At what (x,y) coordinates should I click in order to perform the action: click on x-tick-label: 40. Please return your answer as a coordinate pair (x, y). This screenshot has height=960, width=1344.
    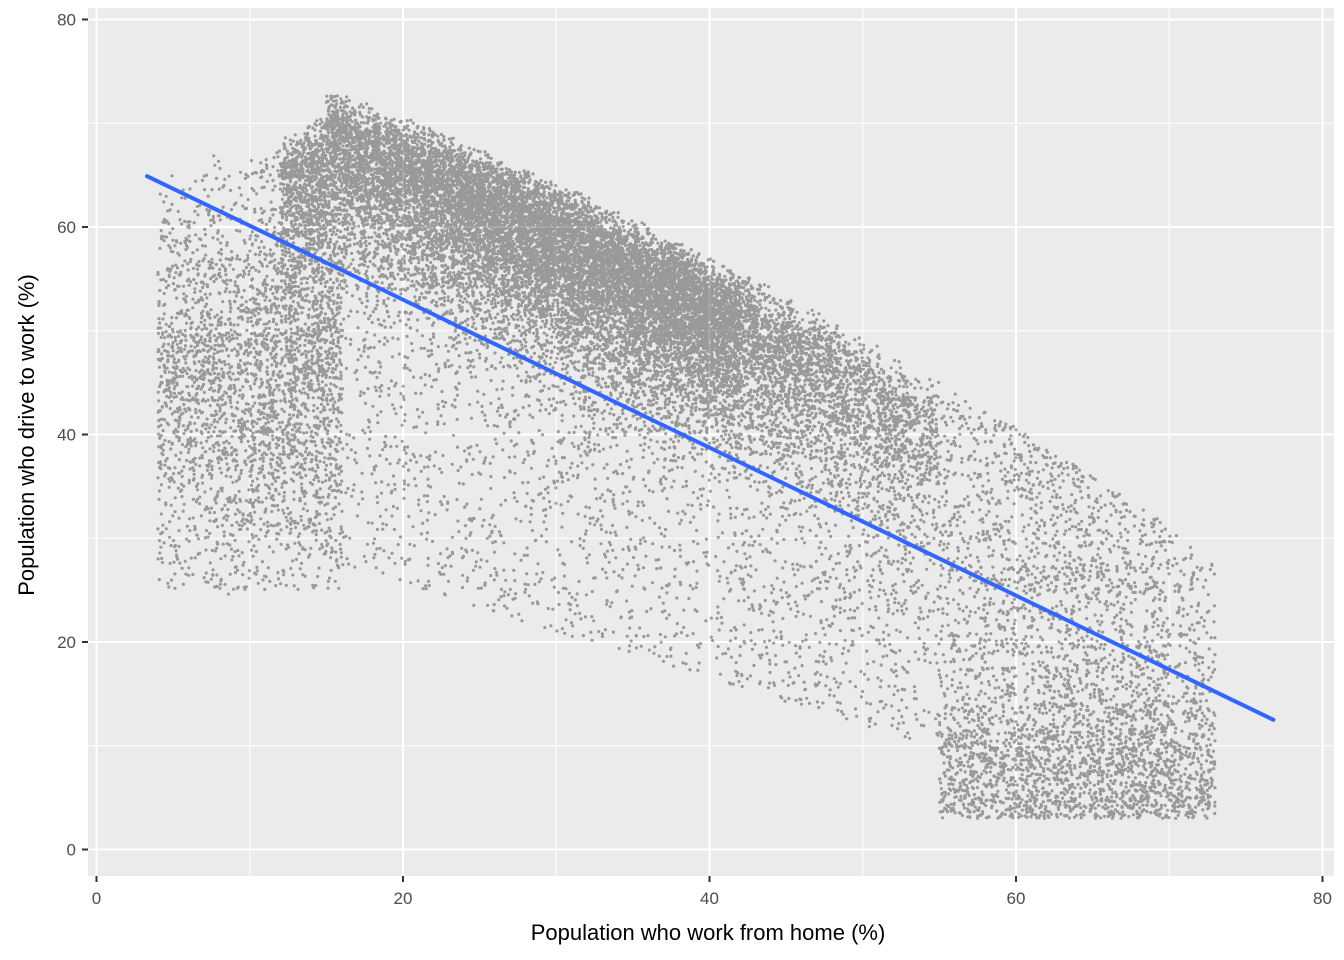
    Looking at the image, I should click on (709, 898).